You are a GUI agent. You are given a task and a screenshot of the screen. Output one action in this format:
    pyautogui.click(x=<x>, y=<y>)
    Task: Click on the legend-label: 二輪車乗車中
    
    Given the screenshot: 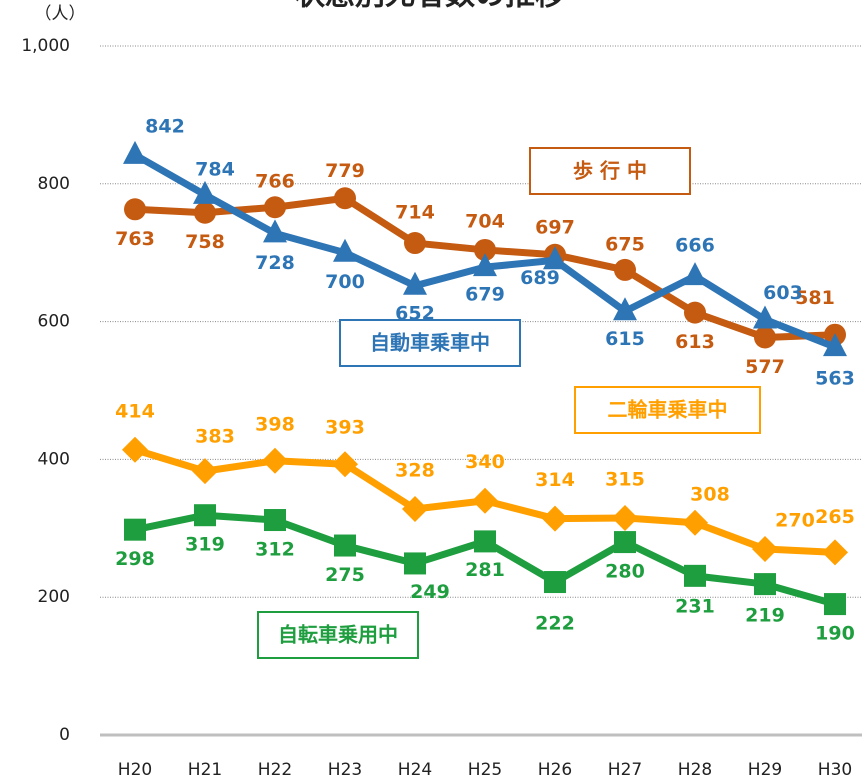 What is the action you would take?
    pyautogui.click(x=668, y=410)
    